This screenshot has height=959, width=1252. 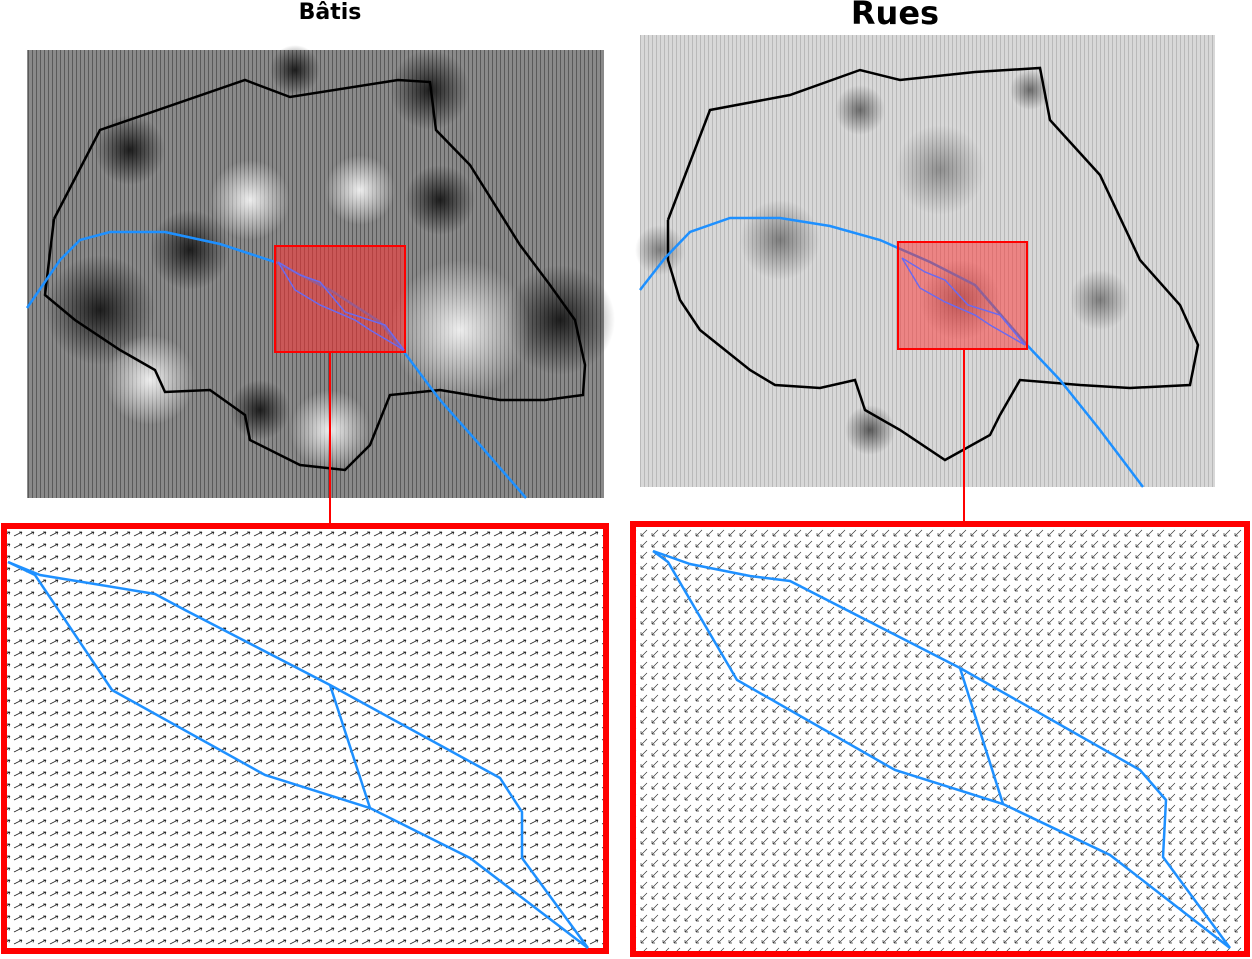 I want to click on left-zoom-area, so click(x=340, y=299).